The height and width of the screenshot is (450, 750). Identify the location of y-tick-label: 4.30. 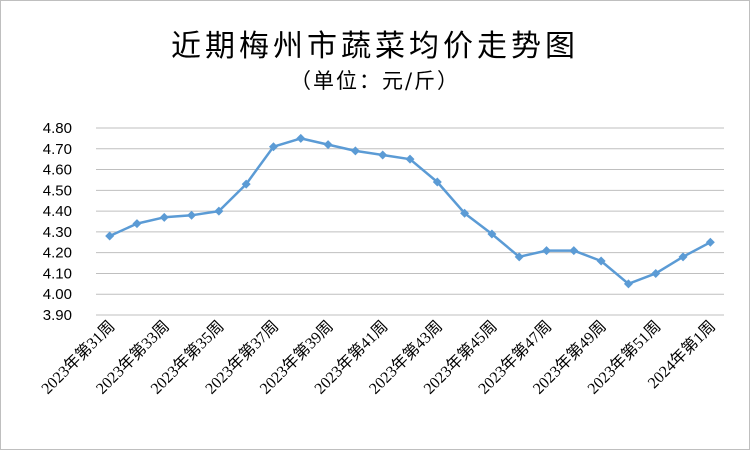
(57, 232).